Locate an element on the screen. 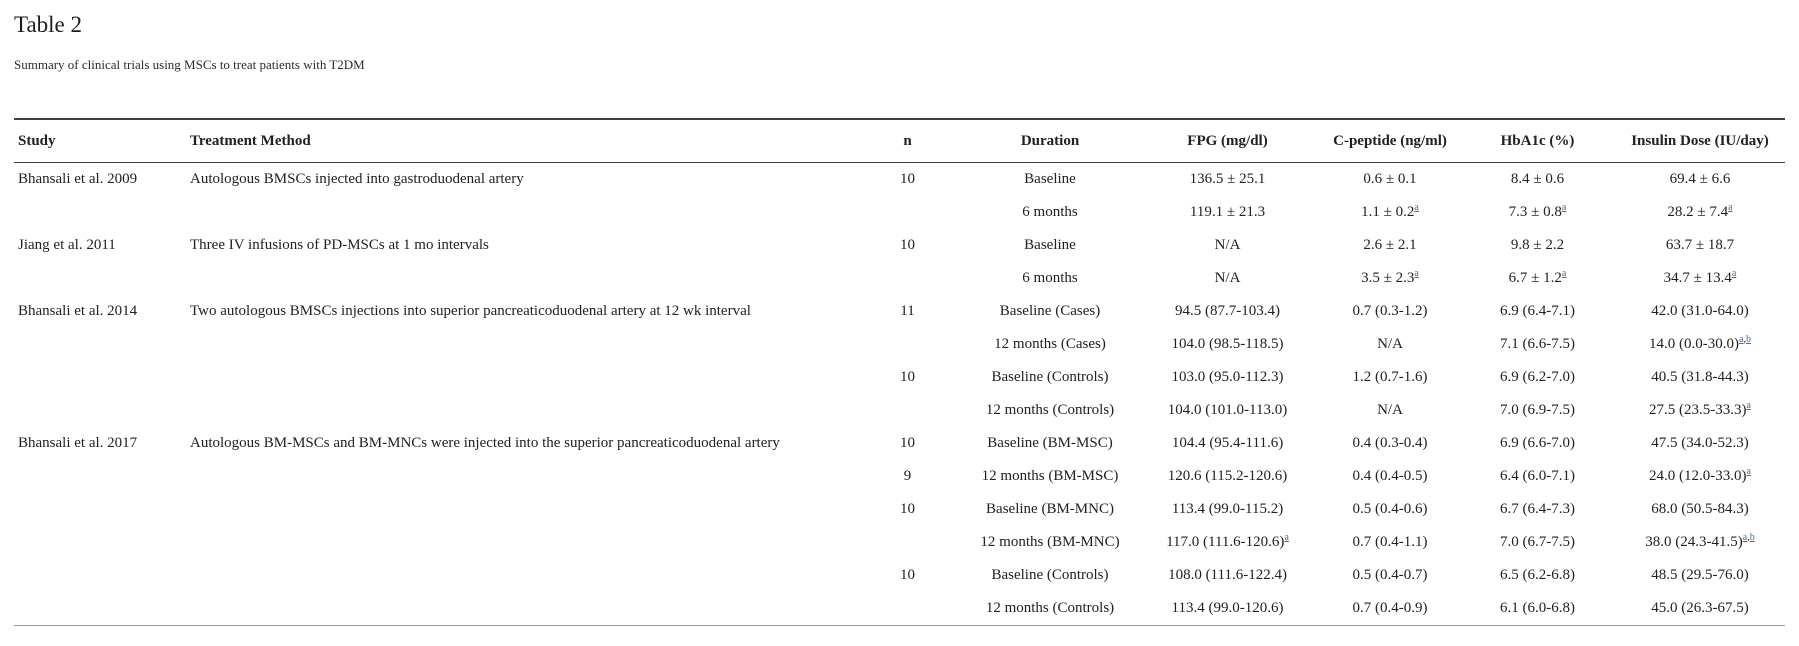 This screenshot has width=1799, height=646. duration-cell: 12 months (Cases) is located at coordinates (1050, 344).